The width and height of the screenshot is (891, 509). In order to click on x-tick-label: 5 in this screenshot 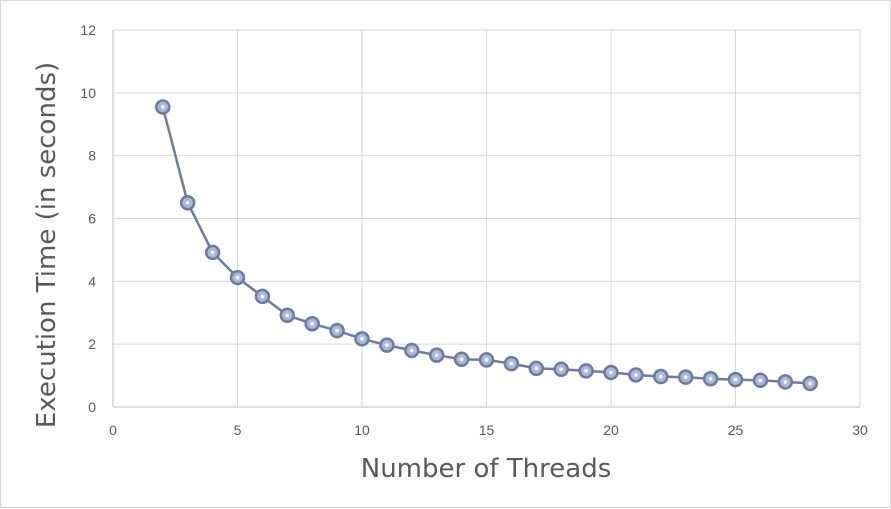, I will do `click(238, 430)`.